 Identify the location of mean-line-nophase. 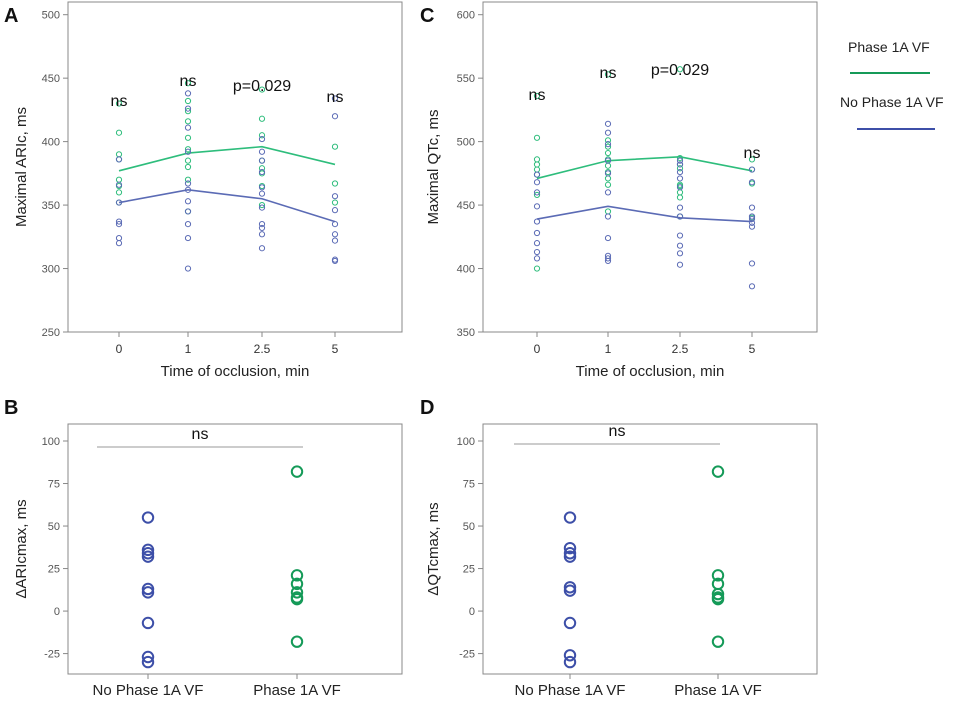
(644, 214).